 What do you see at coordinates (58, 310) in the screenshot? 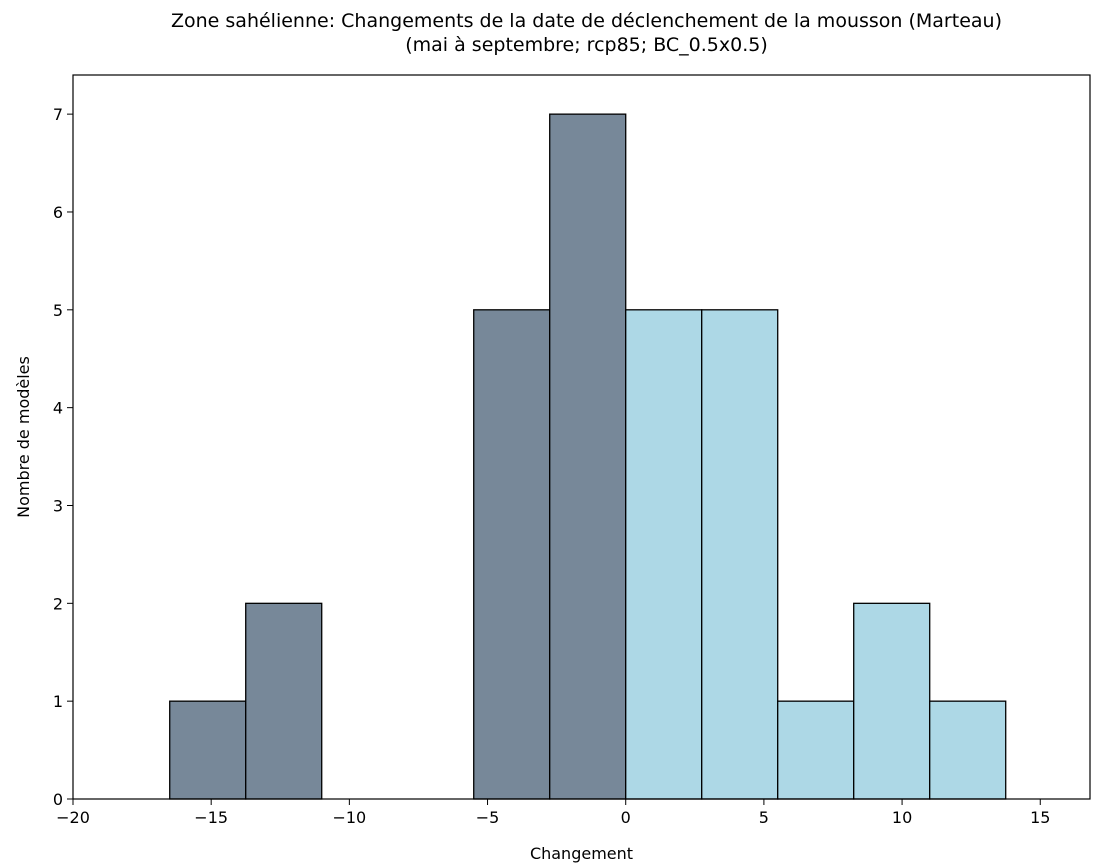
I see `y-tick-label: 5` at bounding box center [58, 310].